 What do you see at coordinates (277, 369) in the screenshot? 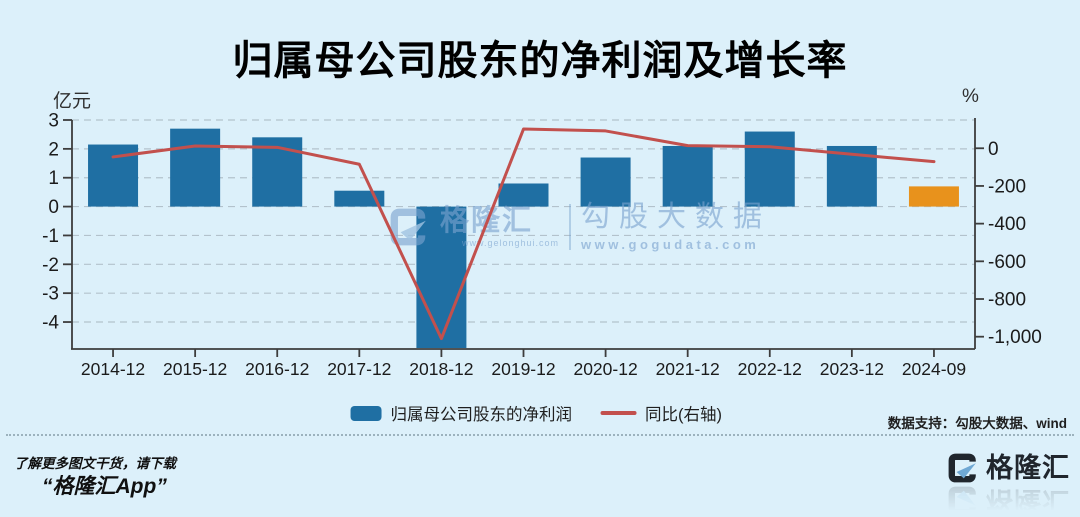
I see `x-tick-label: 2016-12` at bounding box center [277, 369].